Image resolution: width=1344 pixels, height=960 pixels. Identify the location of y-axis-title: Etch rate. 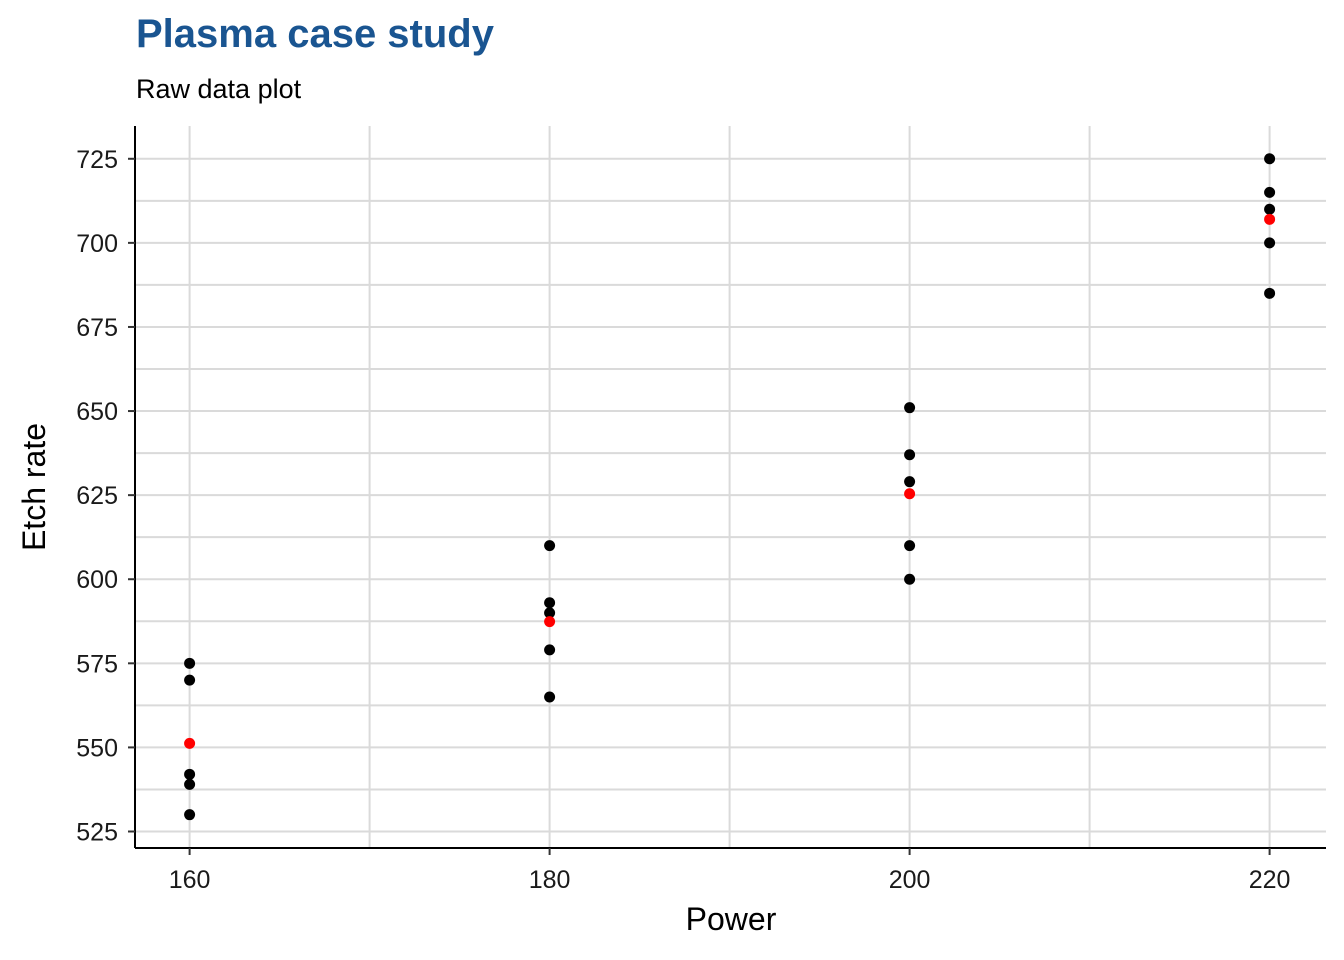
(34, 487).